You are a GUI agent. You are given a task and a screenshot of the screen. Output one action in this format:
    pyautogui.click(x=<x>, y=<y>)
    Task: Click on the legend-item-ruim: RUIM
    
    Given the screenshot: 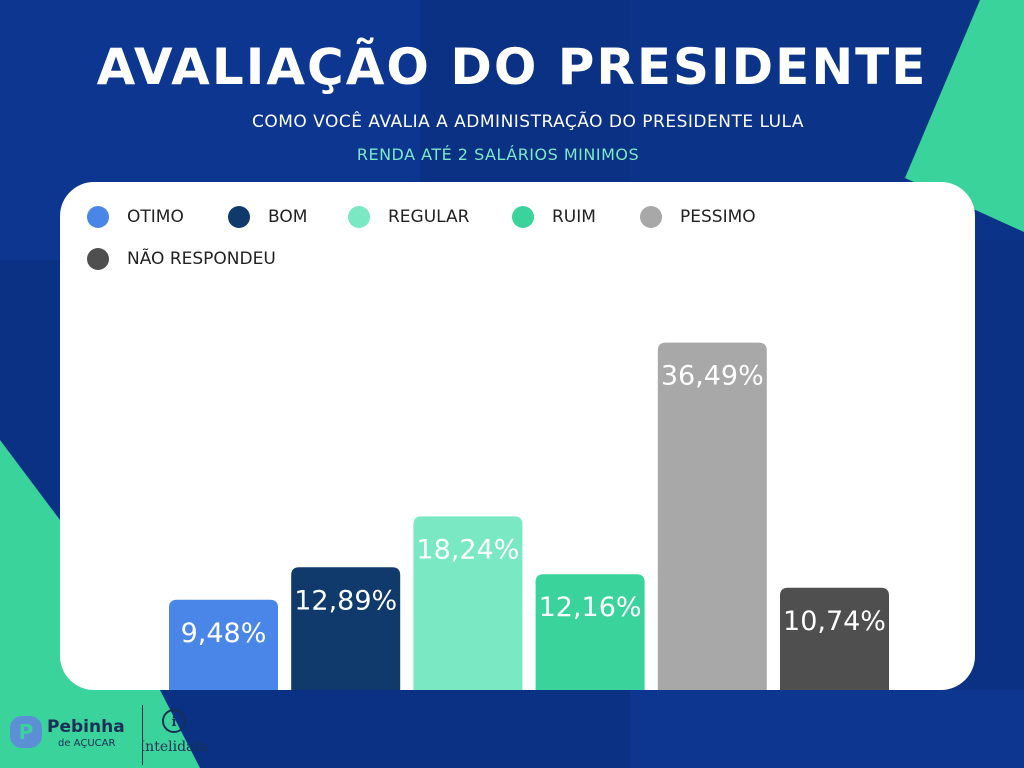 What is the action you would take?
    pyautogui.click(x=554, y=217)
    